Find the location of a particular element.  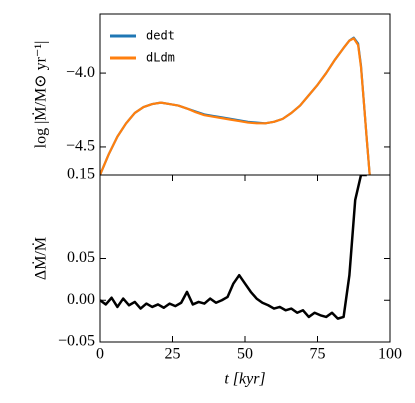

y-tick-label: −0.05 is located at coordinates (76, 341).